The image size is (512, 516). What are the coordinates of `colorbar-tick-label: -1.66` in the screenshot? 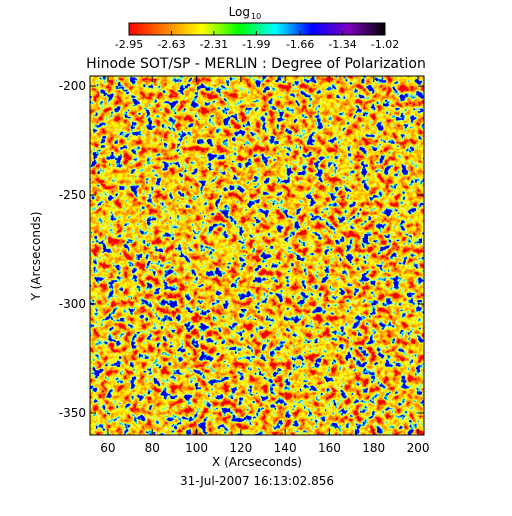 It's located at (300, 44).